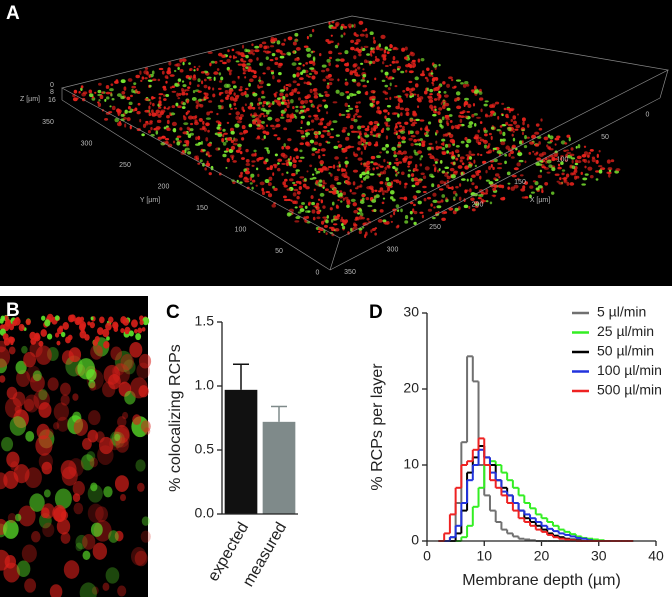 Image resolution: width=672 pixels, height=597 pixels. What do you see at coordinates (48, 122) in the screenshot?
I see `y-tick-label: 350` at bounding box center [48, 122].